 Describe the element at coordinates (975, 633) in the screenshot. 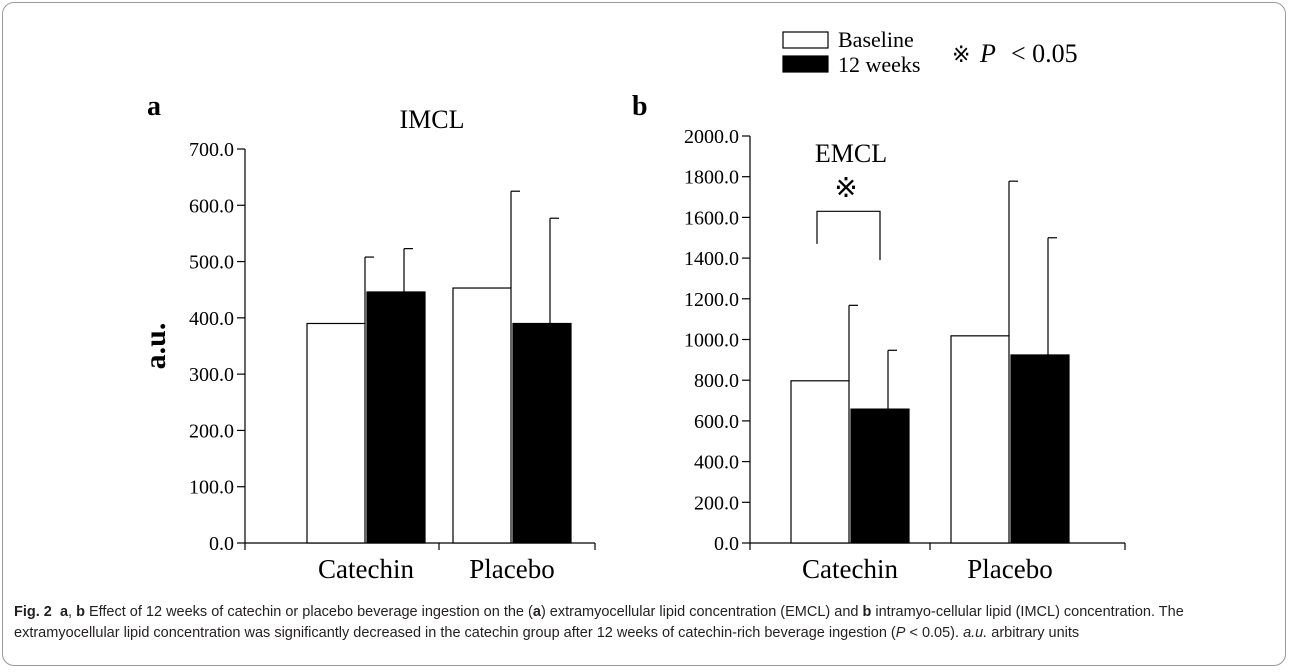

I see `caption-au: a.u.` at that location.